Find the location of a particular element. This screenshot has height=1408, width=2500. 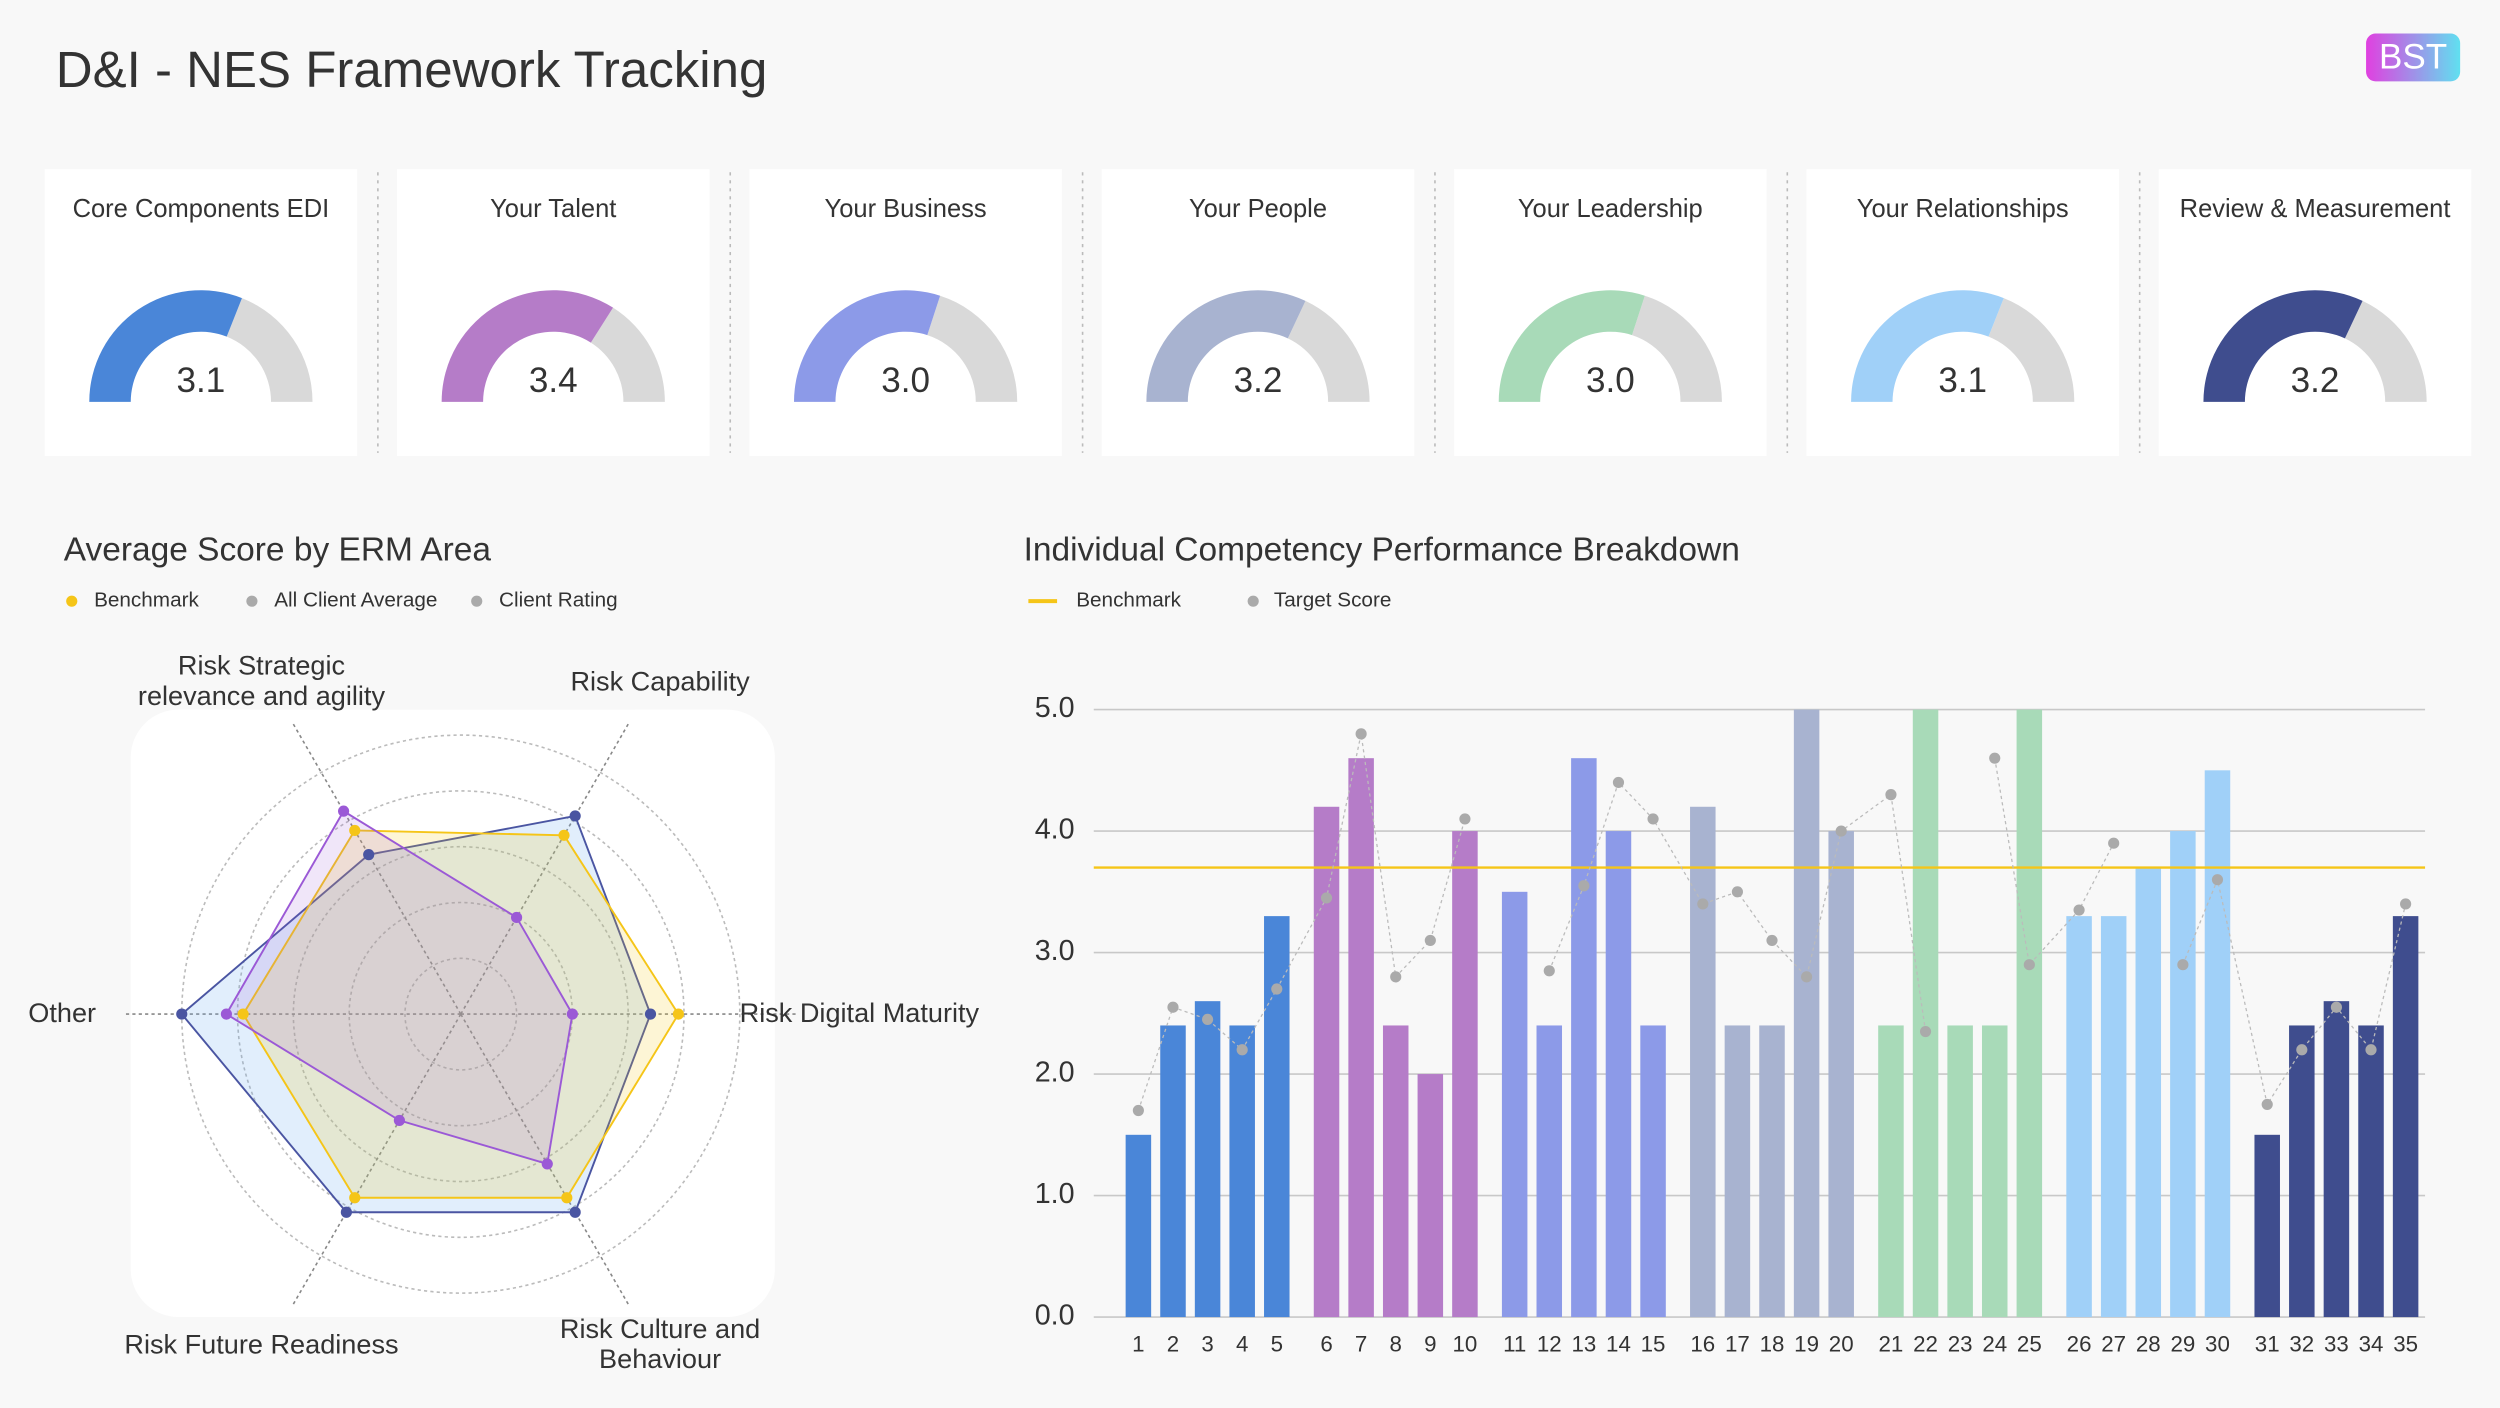

gauge-title: Your Leadership is located at coordinates (1610, 210).